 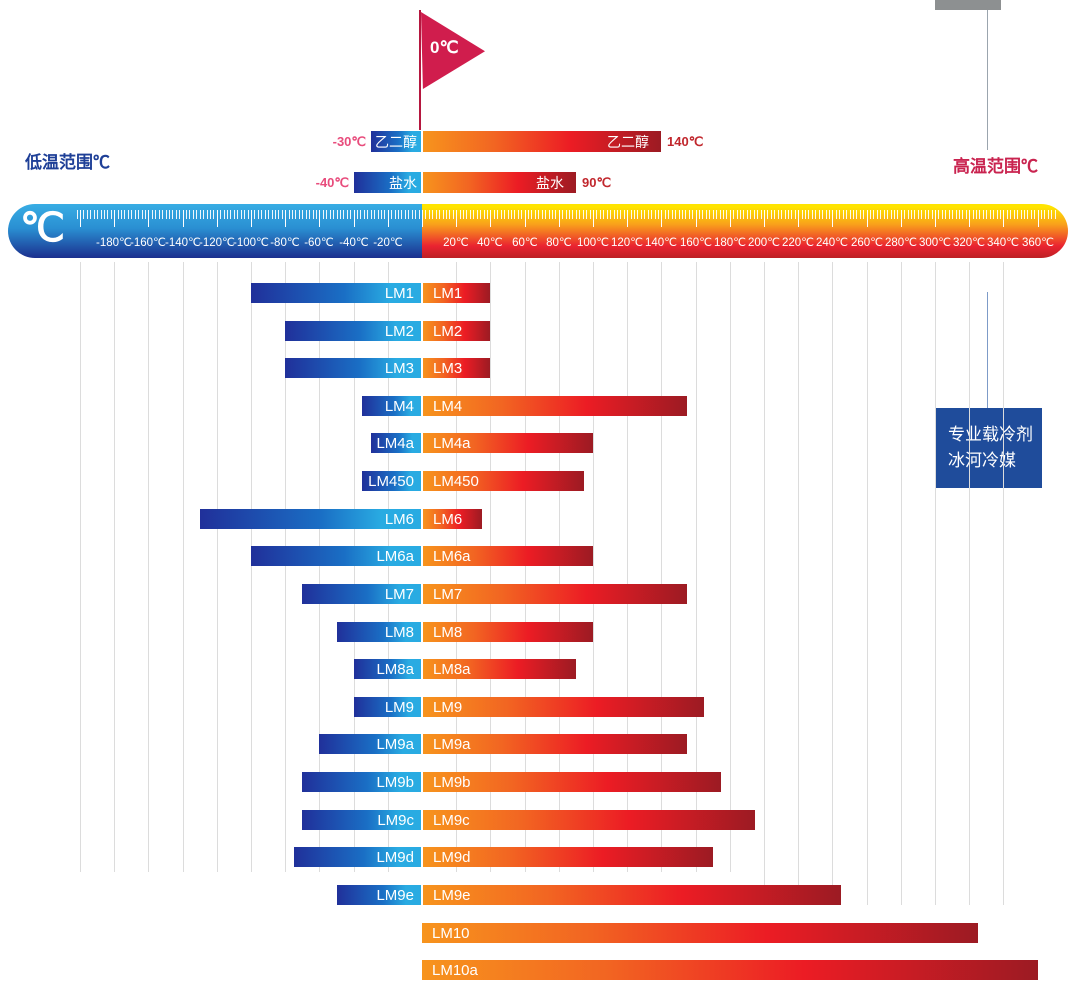 What do you see at coordinates (452, 857) in the screenshot?
I see `bar-label-warm: LM9d` at bounding box center [452, 857].